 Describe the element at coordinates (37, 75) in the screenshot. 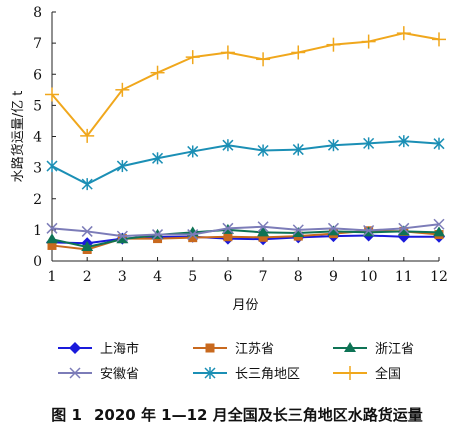

I see `y-tick-label: 6` at that location.